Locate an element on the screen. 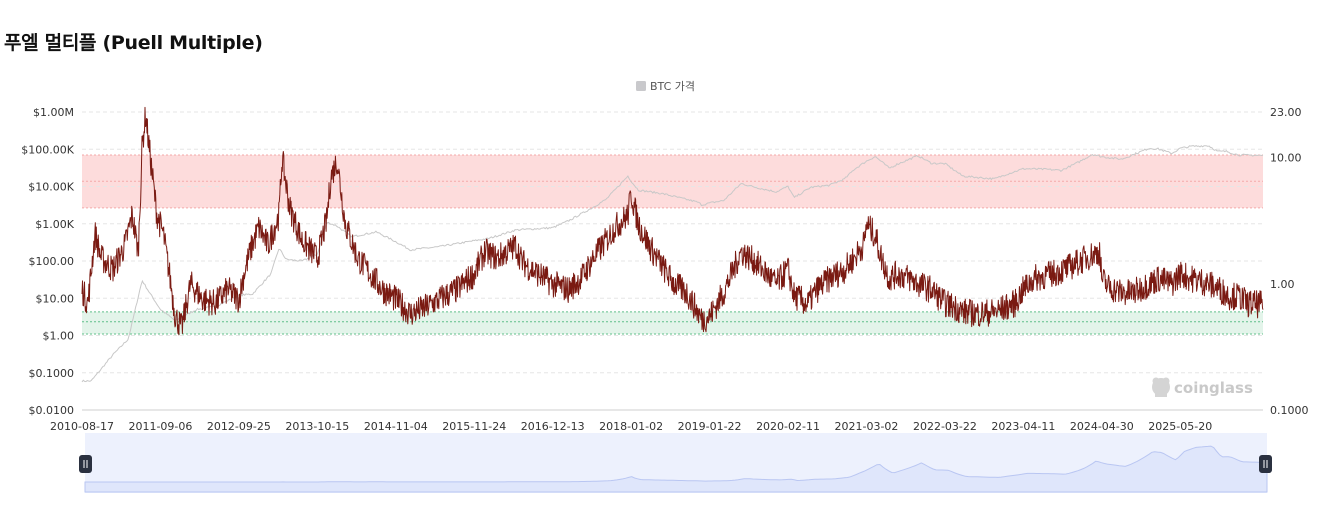 The image size is (1324, 516). legend-swatch-btc is located at coordinates (641, 86).